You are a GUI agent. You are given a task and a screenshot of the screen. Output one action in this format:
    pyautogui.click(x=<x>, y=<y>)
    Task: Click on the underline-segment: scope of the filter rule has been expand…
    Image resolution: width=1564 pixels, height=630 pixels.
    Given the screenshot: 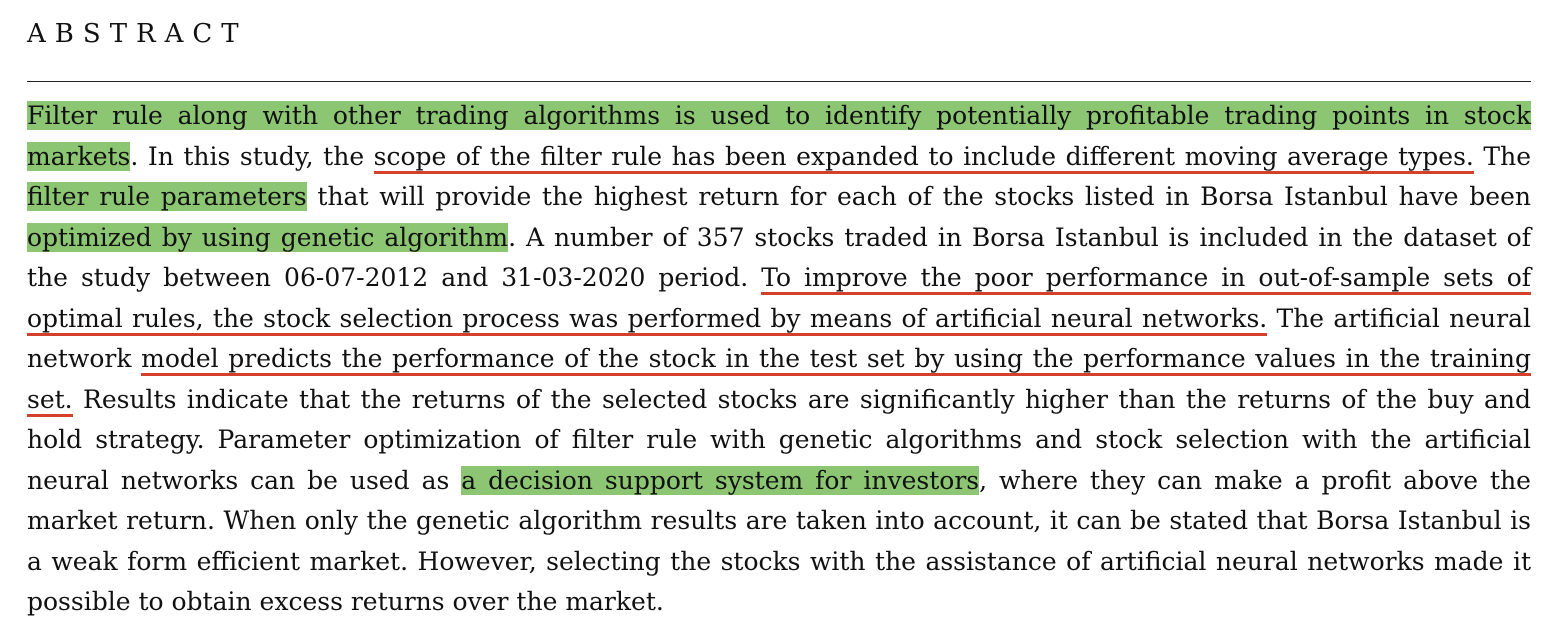 What is the action you would take?
    pyautogui.click(x=923, y=157)
    